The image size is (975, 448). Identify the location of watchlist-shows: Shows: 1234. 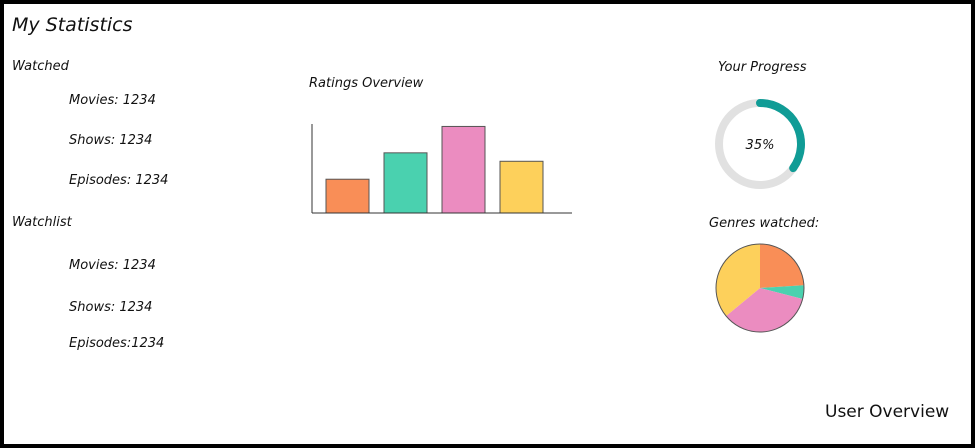
(111, 307).